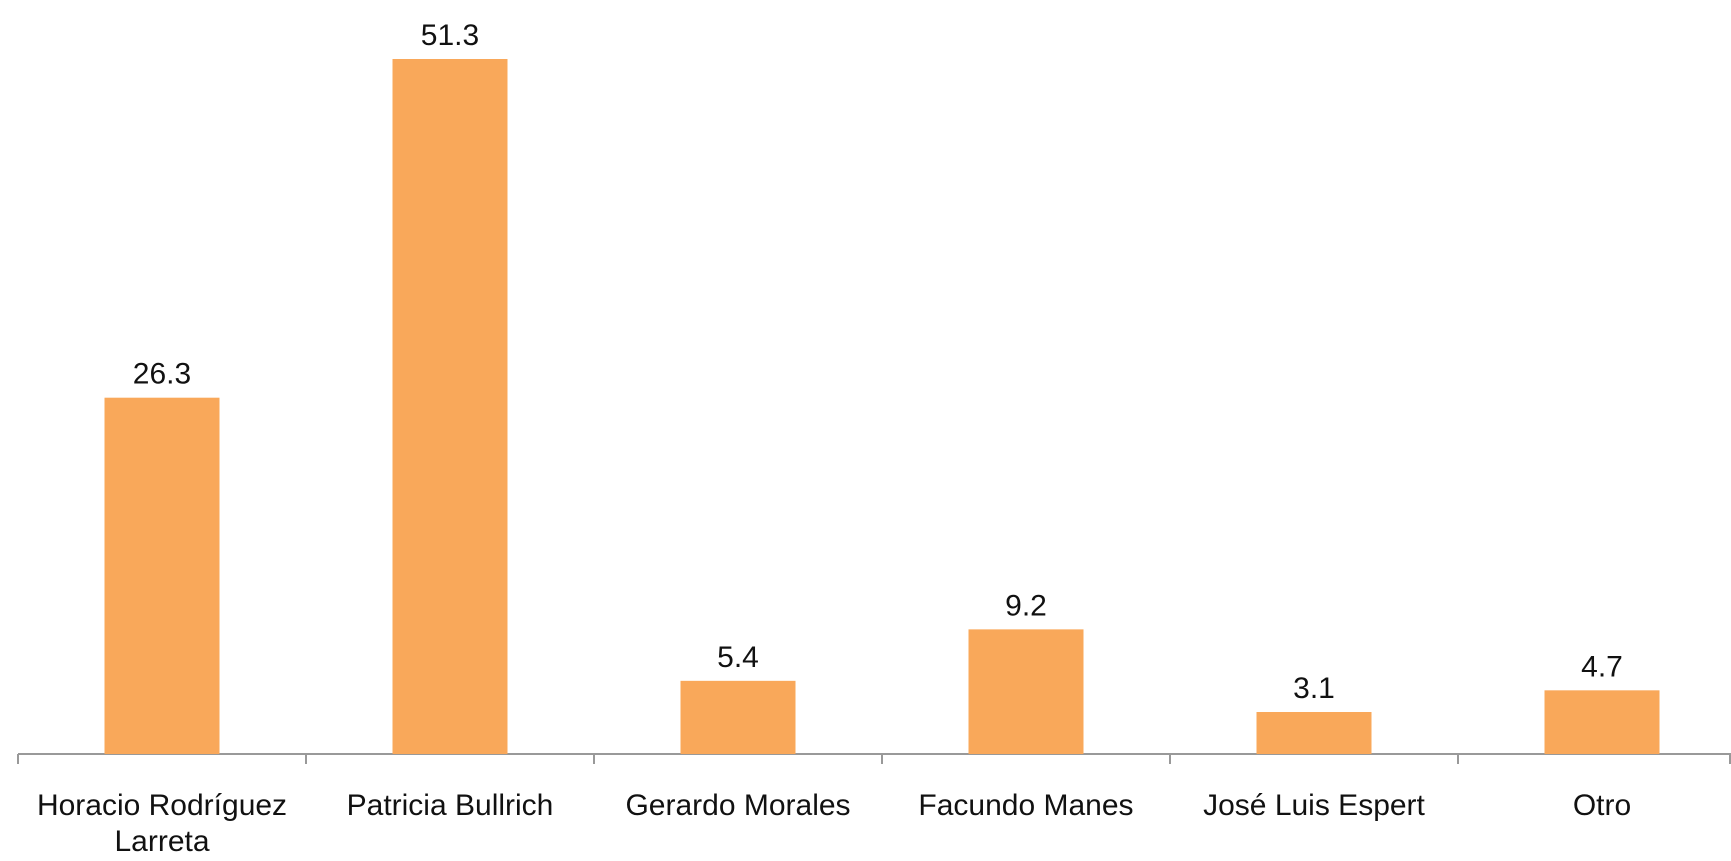 This screenshot has width=1731, height=861. Describe the element at coordinates (1314, 805) in the screenshot. I see `x-tick-label: José Luis Espert` at that location.